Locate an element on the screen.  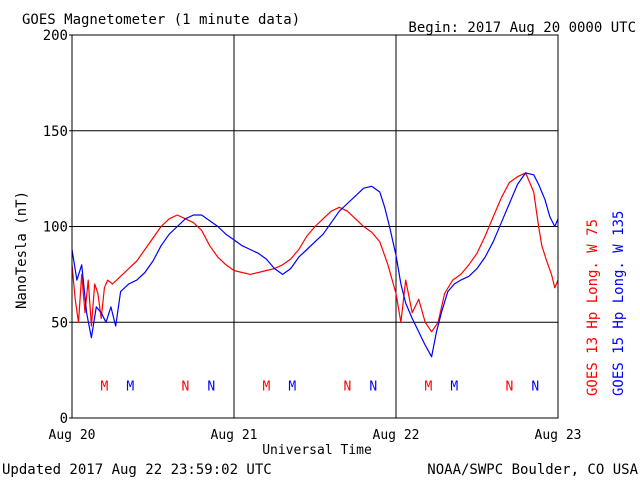
x-tick-label: Aug 20 is located at coordinates (72, 435).